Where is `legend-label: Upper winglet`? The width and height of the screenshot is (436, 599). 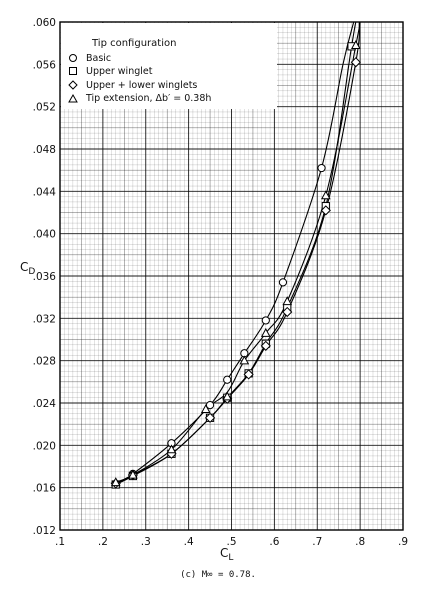
legend-label: Upper winglet is located at coordinates (119, 71).